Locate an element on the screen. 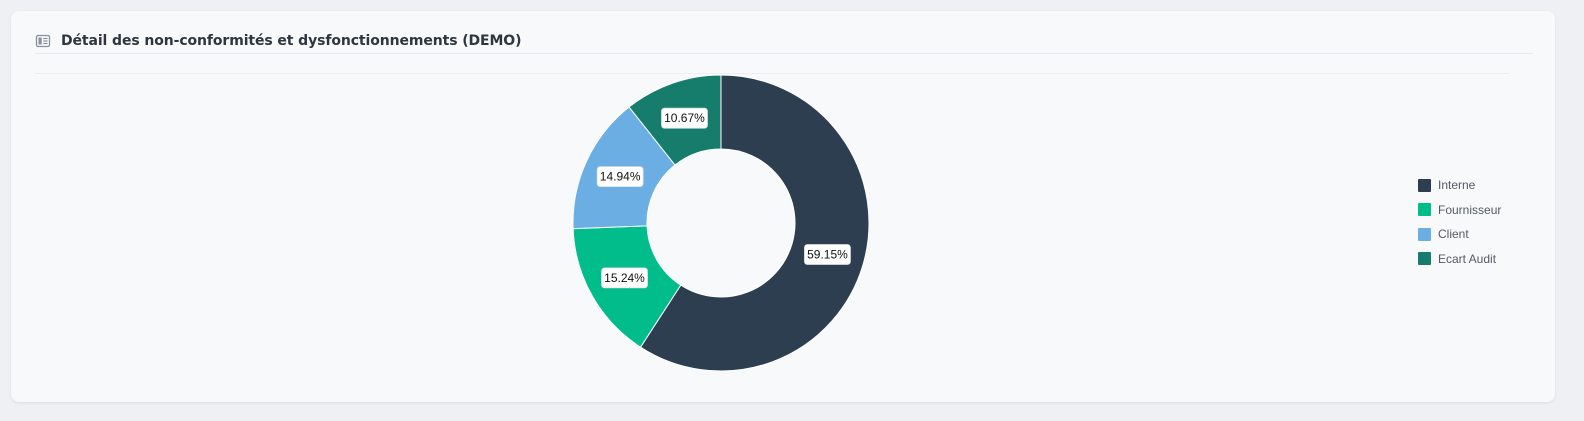  legend-item-fournisseur: Fournisseur is located at coordinates (1459, 210).